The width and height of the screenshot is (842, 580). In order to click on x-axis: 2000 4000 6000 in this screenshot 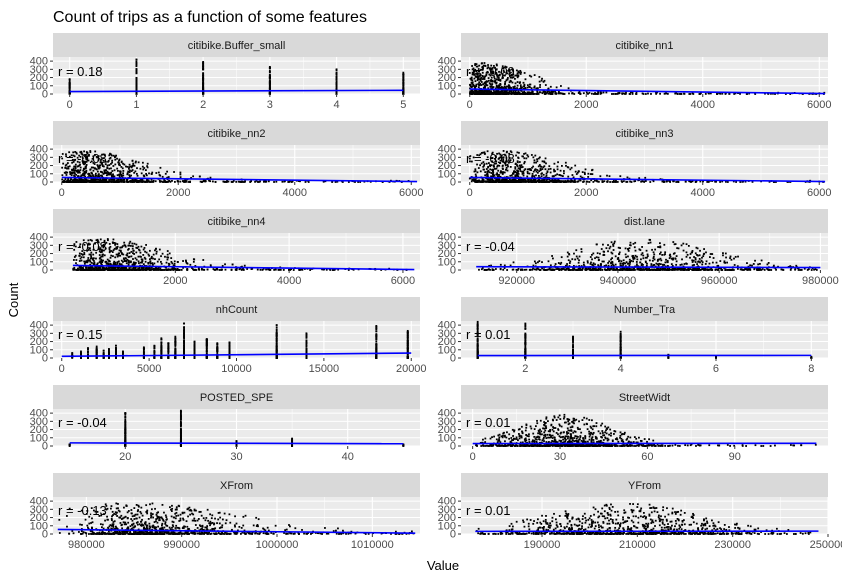, I will do `click(289, 278)`.